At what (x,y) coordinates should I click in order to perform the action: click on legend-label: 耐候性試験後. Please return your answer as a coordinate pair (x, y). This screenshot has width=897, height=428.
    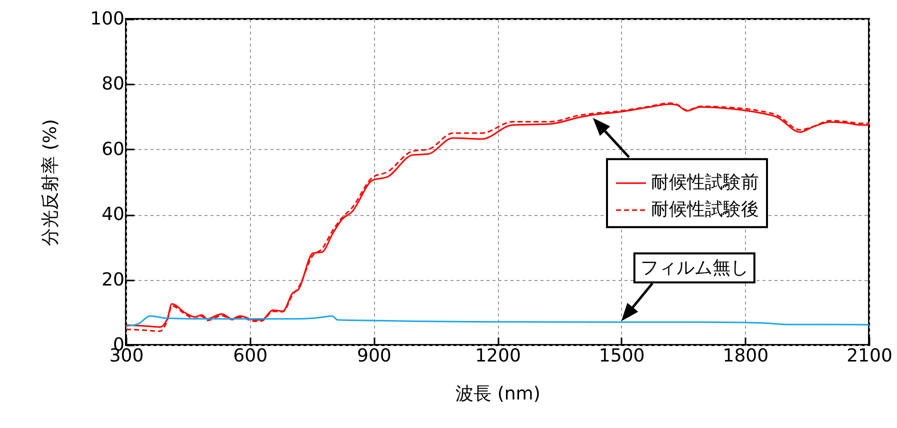
    Looking at the image, I should click on (705, 209).